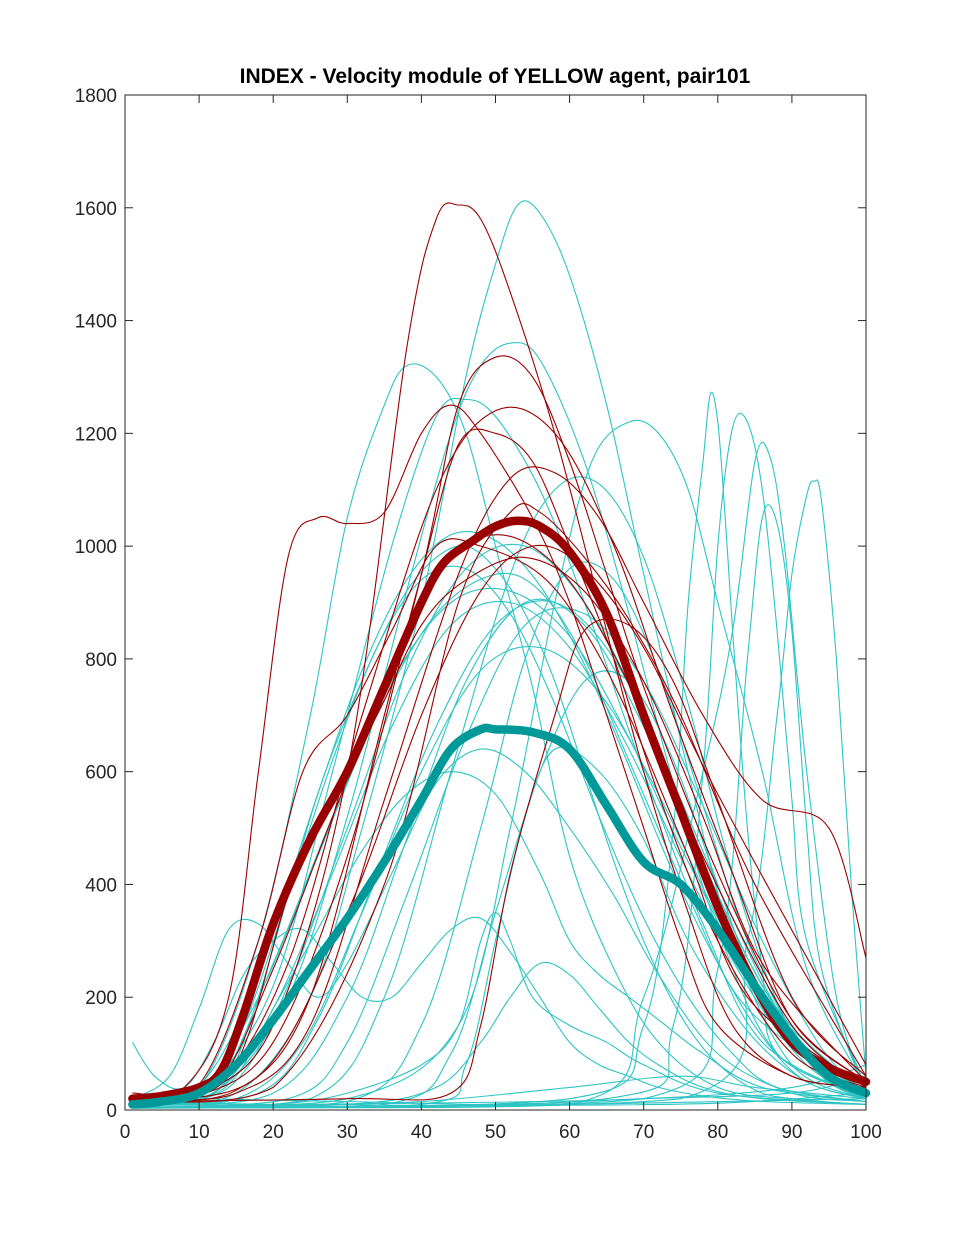 The height and width of the screenshot is (1252, 958). I want to click on x-tick-label: 20, so click(273, 1132).